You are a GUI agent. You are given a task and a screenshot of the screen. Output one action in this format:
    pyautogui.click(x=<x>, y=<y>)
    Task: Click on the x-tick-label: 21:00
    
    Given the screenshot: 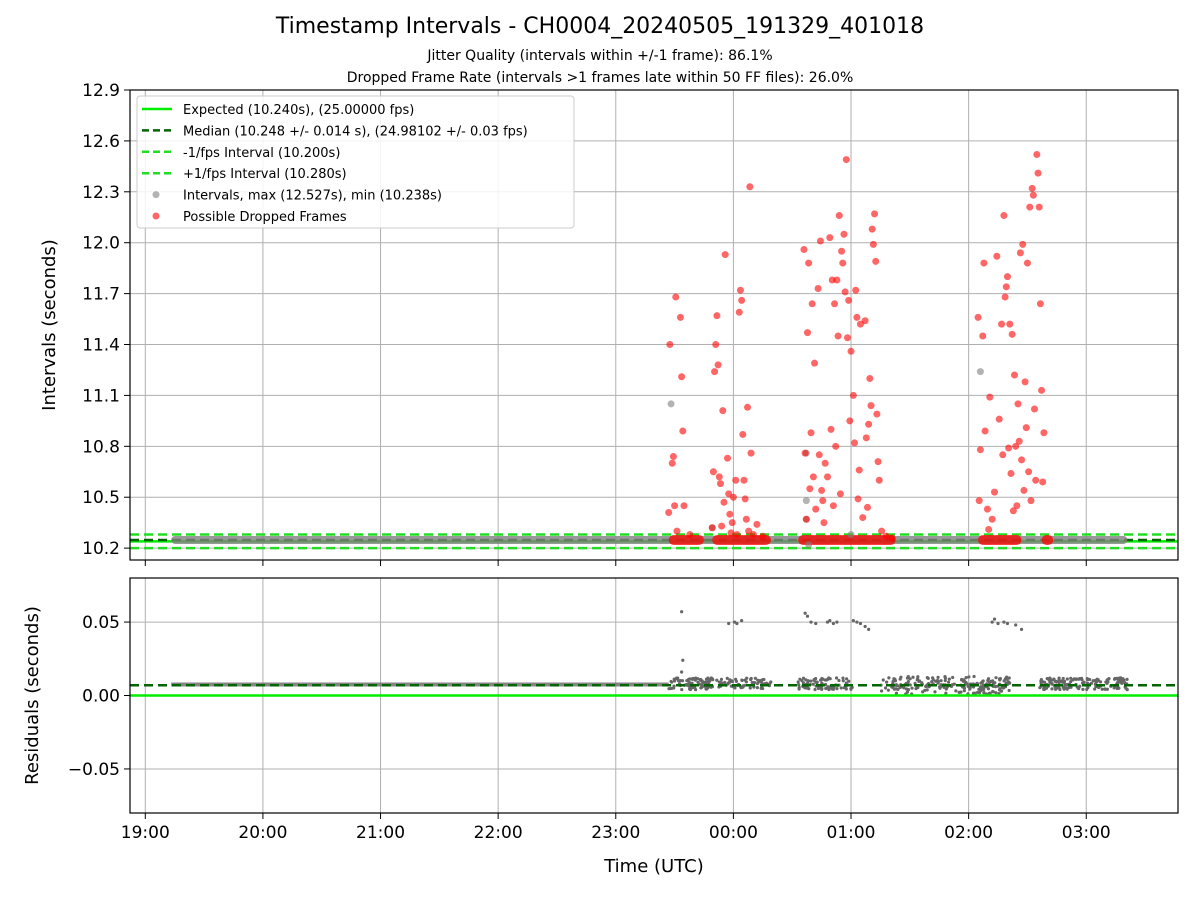 What is the action you would take?
    pyautogui.click(x=380, y=833)
    